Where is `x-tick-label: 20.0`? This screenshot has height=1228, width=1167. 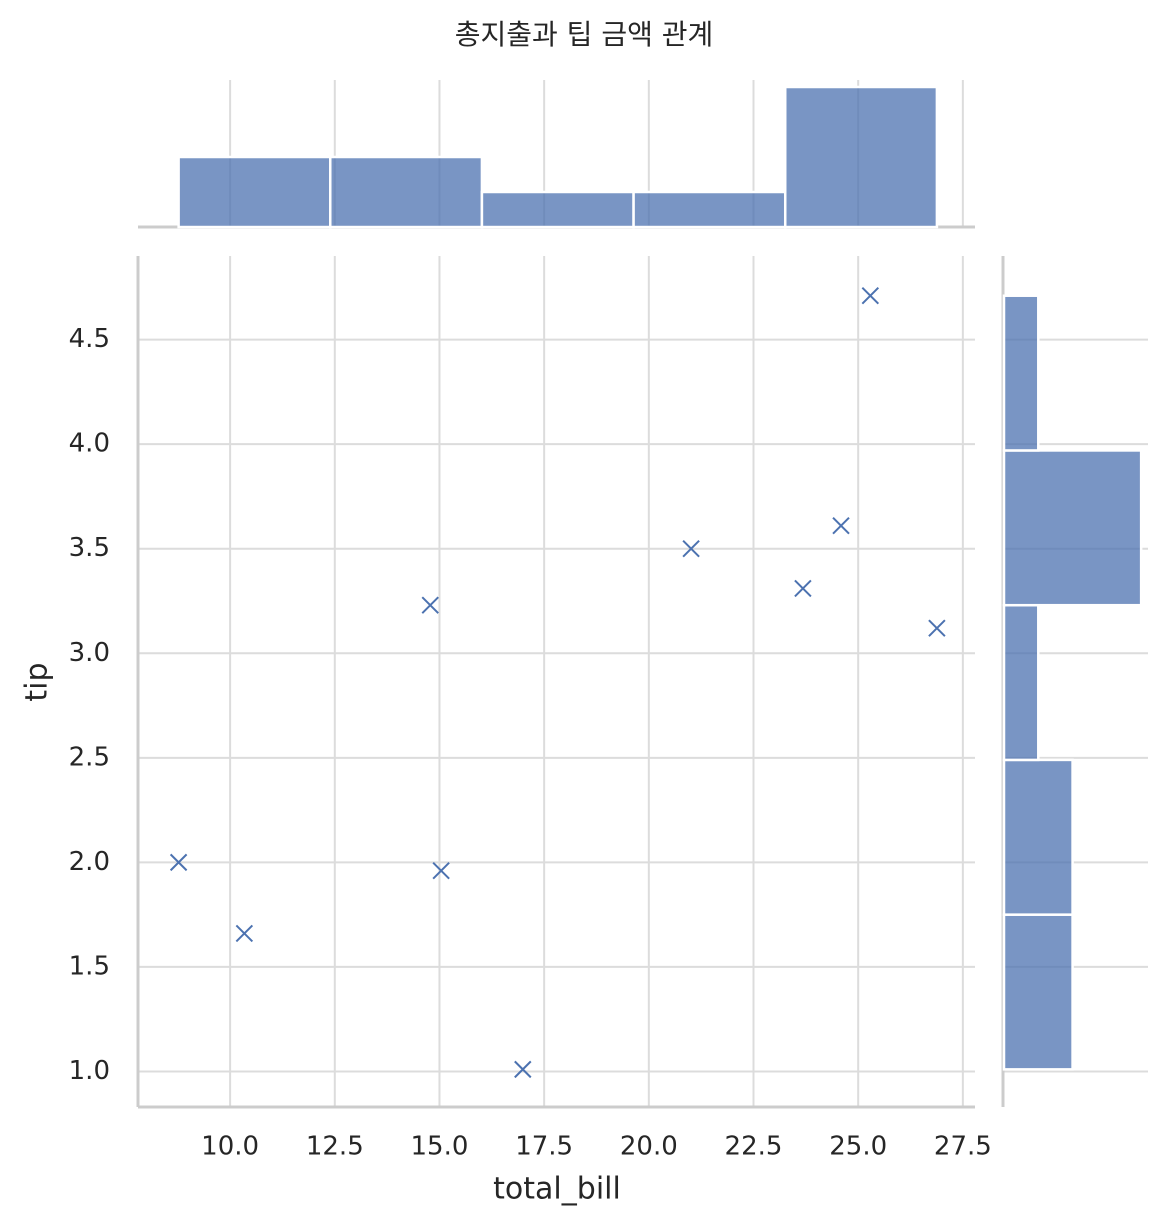 x-tick-label: 20.0 is located at coordinates (649, 1147).